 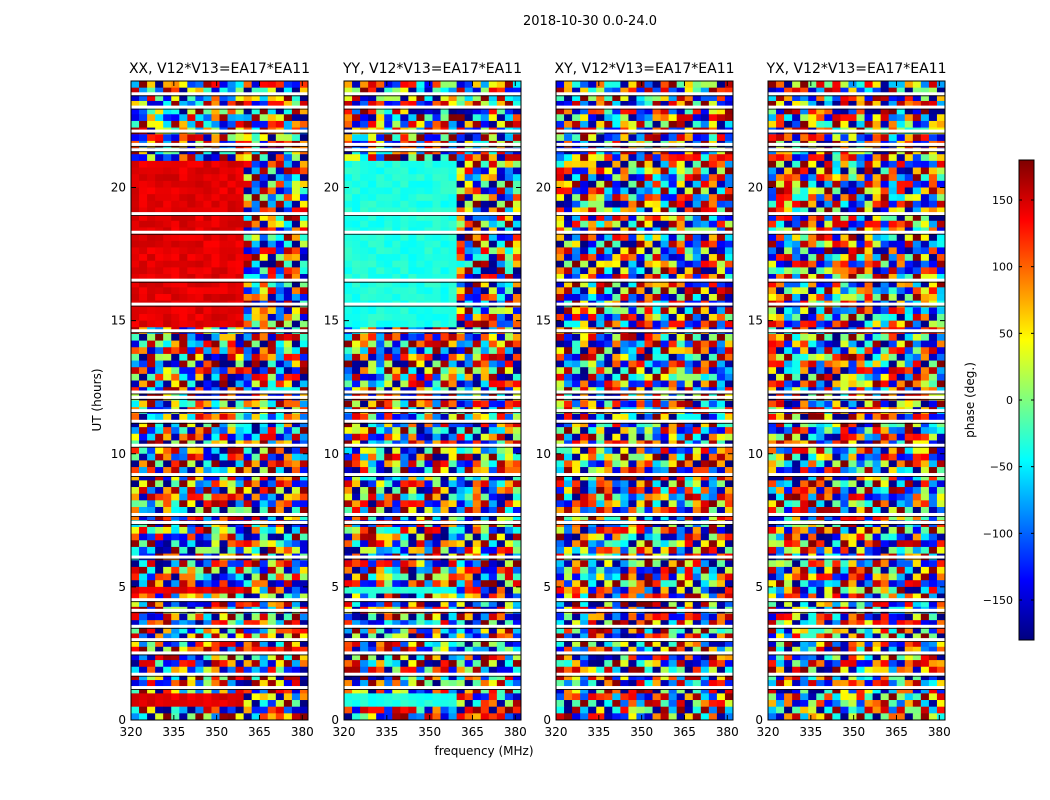 I want to click on flagged-row, so click(x=219, y=640).